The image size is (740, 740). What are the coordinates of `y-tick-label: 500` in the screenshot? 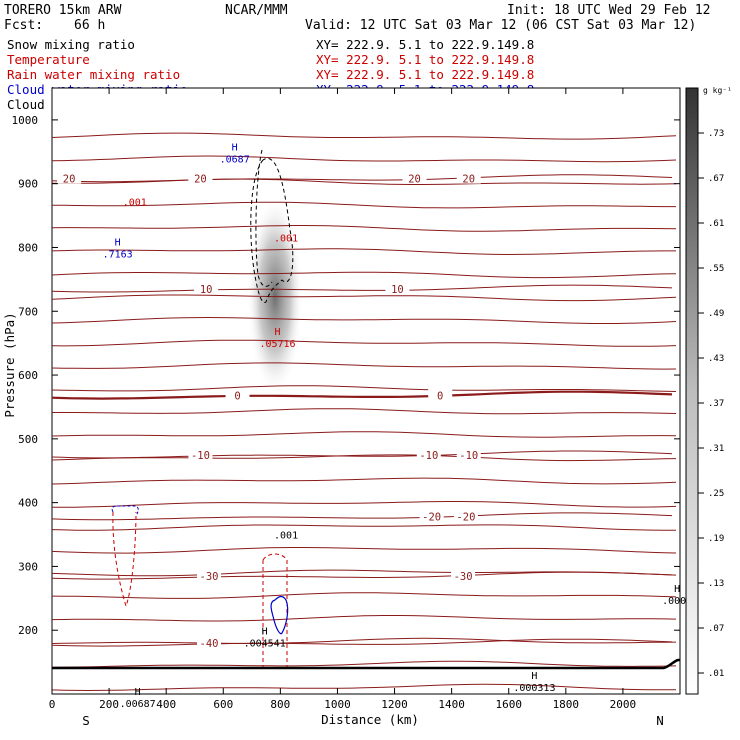 It's located at (28, 439).